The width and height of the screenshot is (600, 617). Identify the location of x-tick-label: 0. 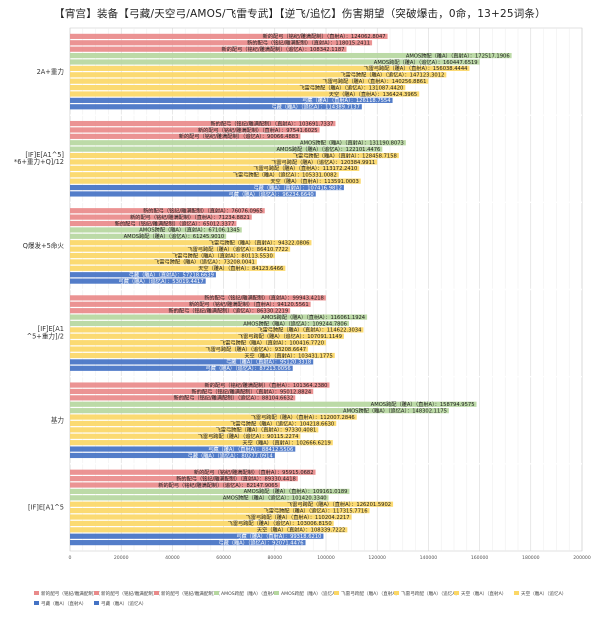
(70, 558).